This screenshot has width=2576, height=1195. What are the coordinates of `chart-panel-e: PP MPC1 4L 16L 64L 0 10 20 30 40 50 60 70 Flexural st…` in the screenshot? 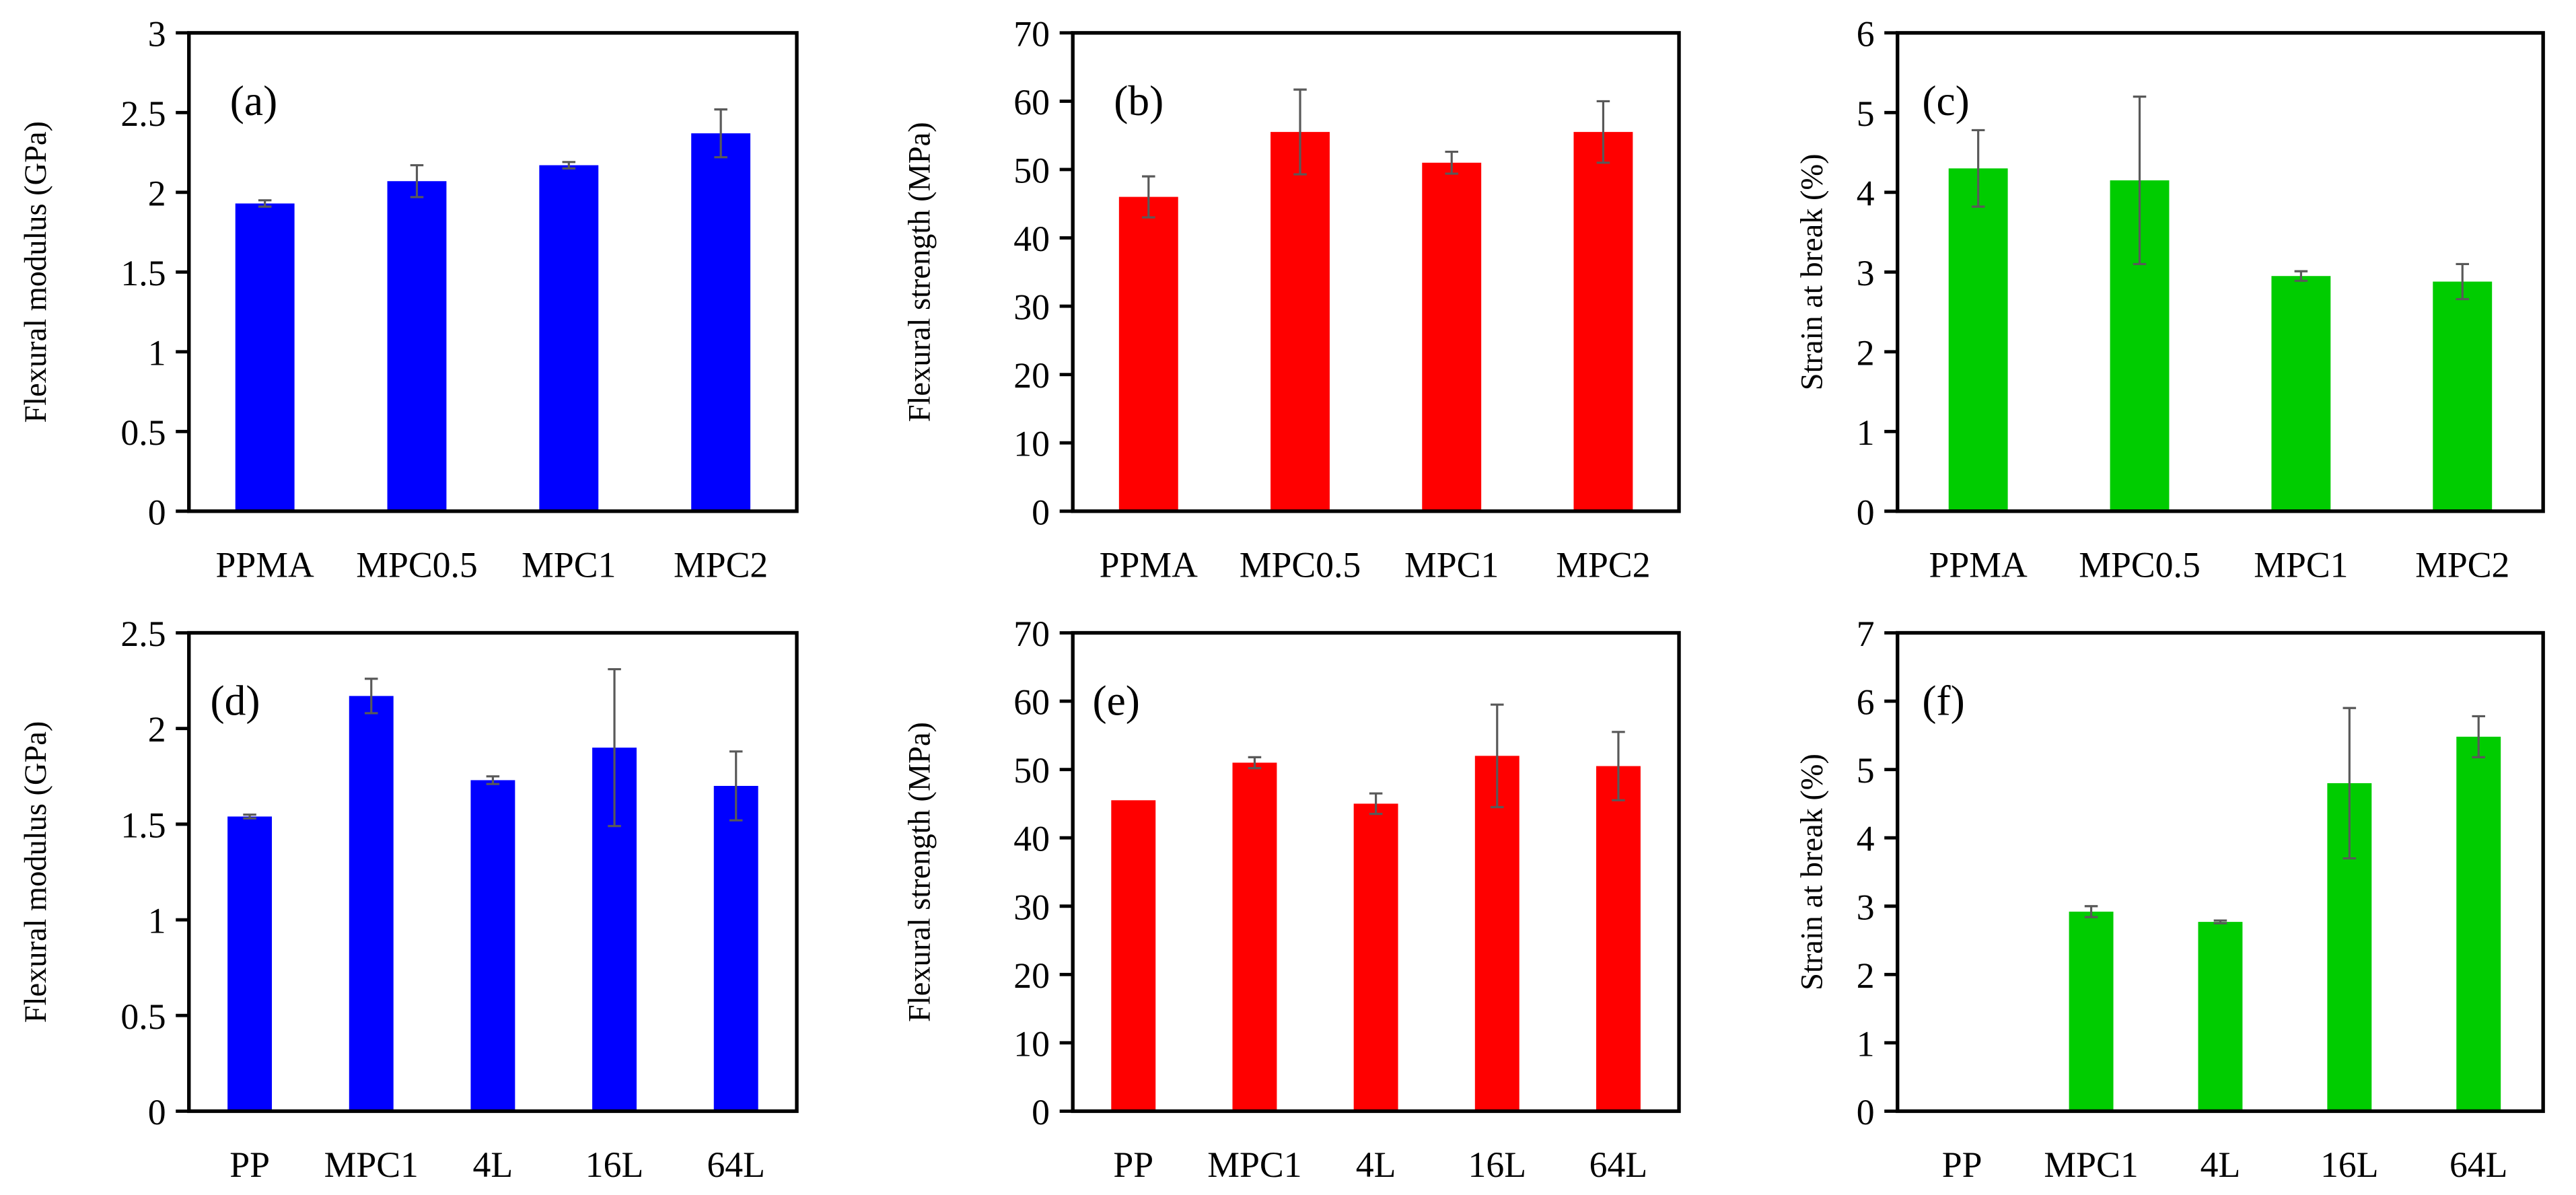 It's located at (1292, 899).